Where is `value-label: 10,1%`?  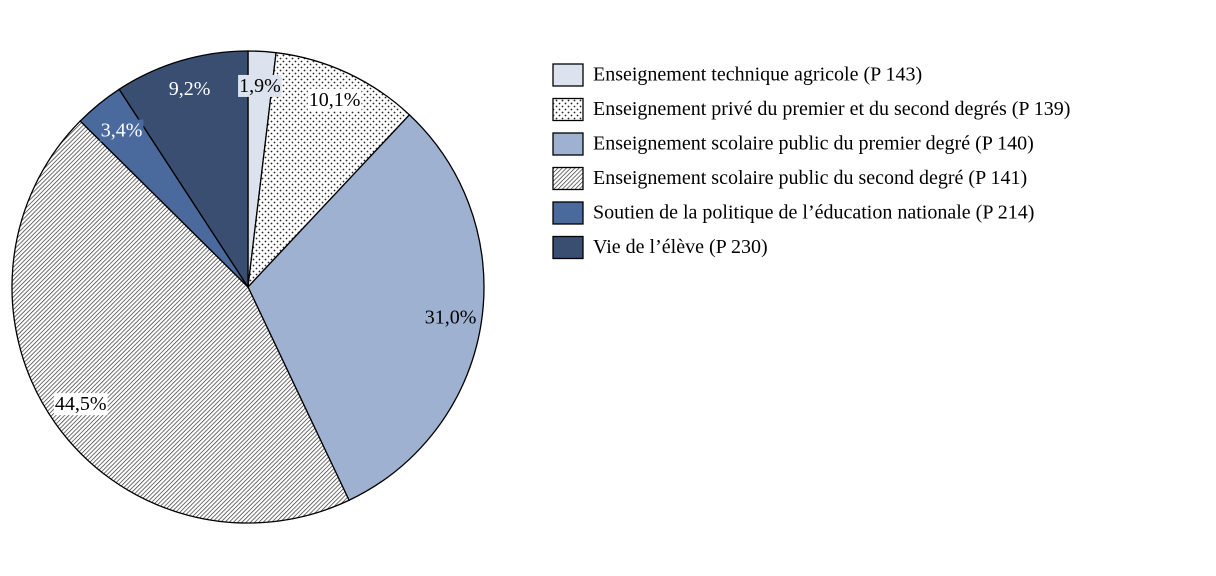 value-label: 10,1% is located at coordinates (335, 100).